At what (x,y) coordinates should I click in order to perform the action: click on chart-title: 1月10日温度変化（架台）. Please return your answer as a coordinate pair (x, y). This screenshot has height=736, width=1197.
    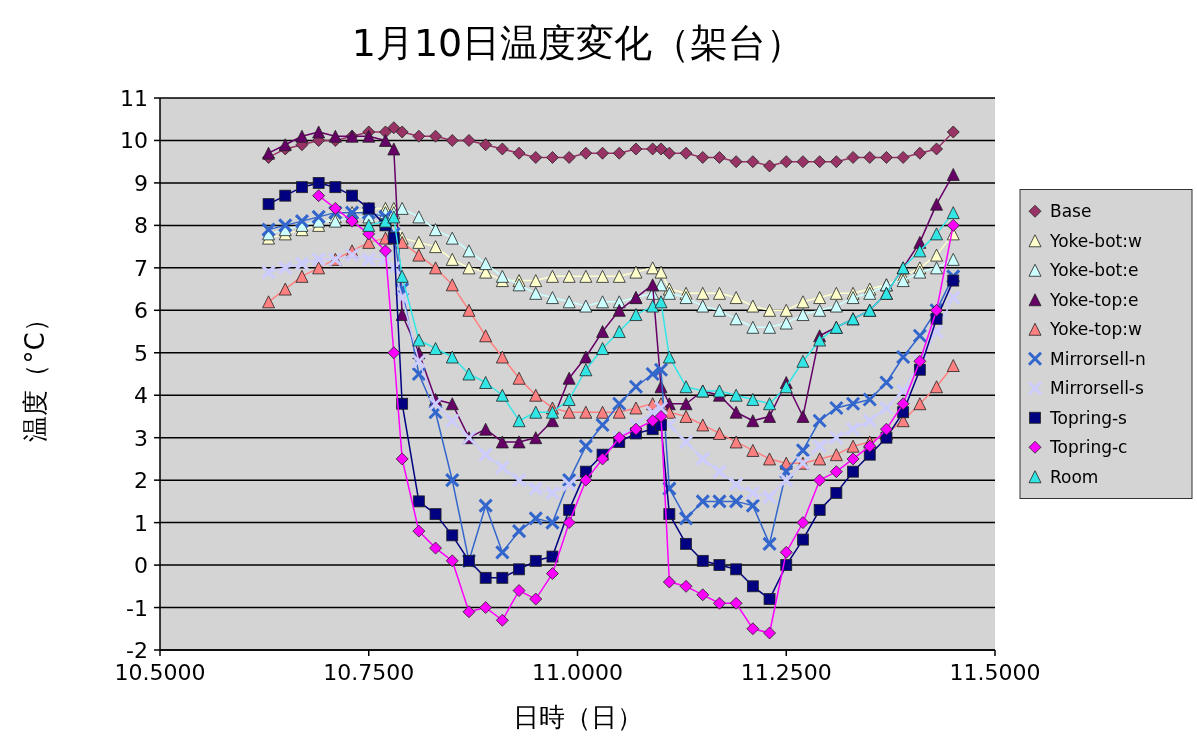
    Looking at the image, I should click on (578, 43).